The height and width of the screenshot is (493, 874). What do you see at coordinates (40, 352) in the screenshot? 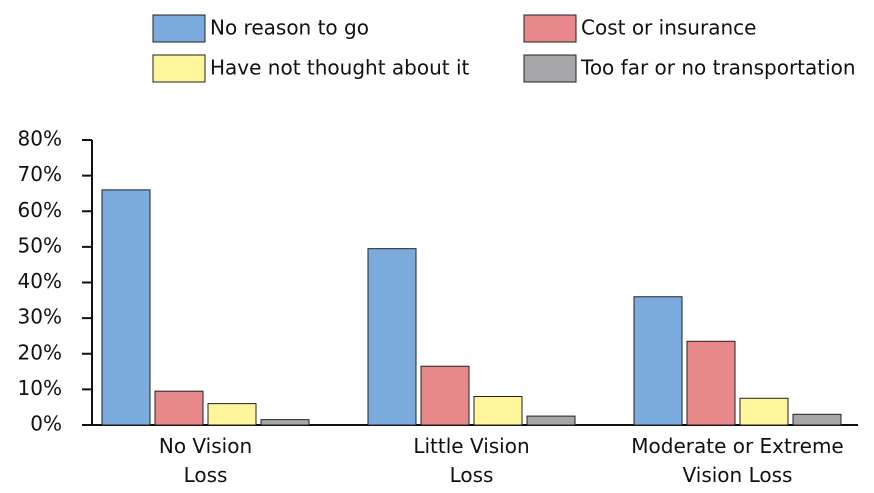
I see `y-tick-label: 20%` at bounding box center [40, 352].